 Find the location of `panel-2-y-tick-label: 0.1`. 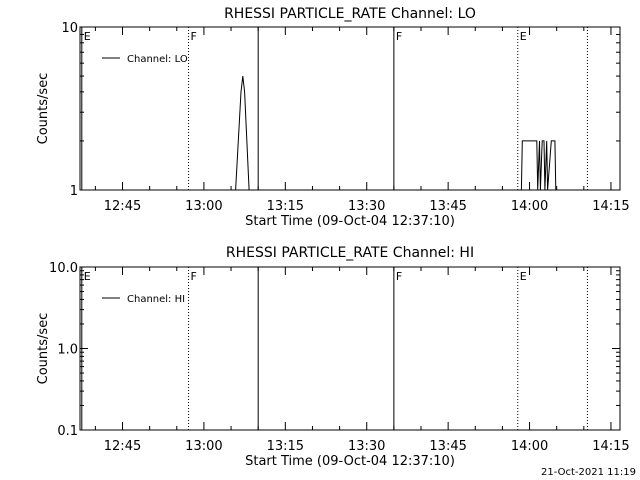

panel-2-y-tick-label: 0.1 is located at coordinates (67, 431).